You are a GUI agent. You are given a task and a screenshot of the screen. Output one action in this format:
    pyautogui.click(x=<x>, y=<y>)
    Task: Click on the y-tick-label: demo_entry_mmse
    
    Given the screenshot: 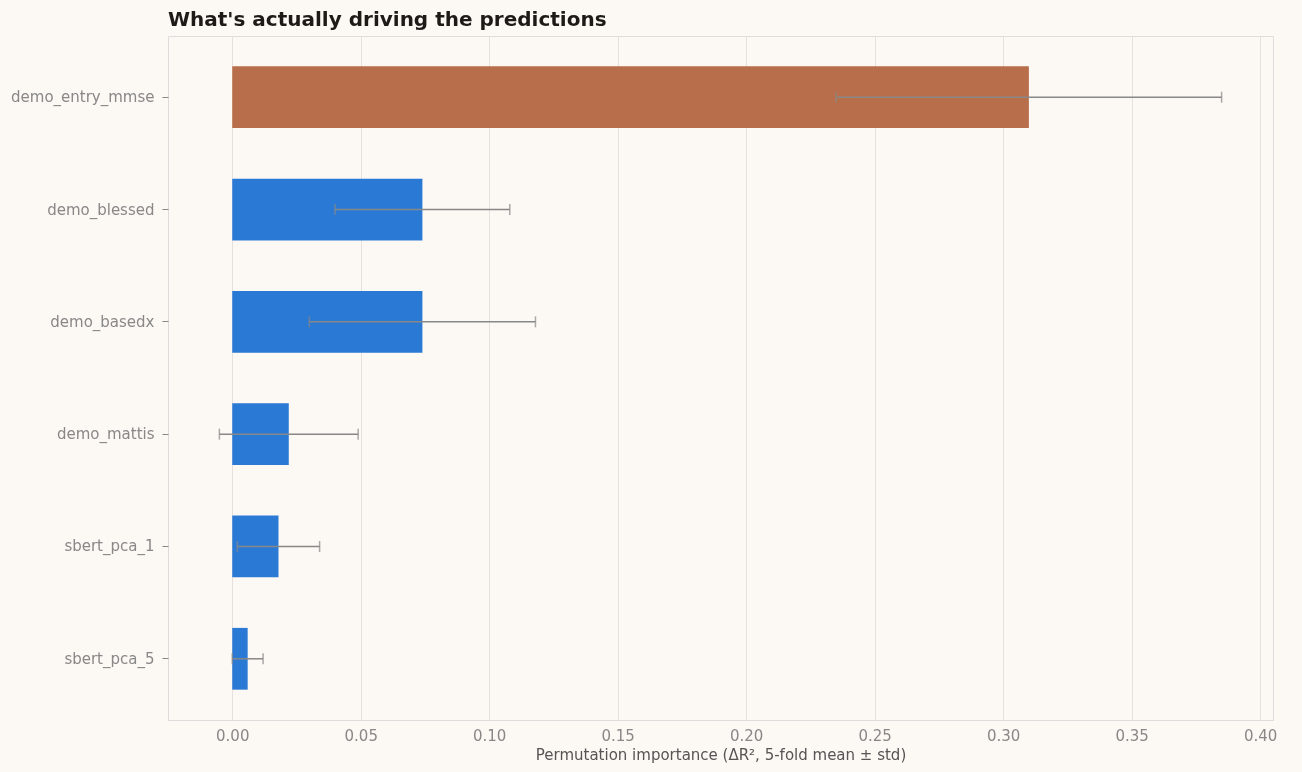 What is the action you would take?
    pyautogui.click(x=83, y=98)
    